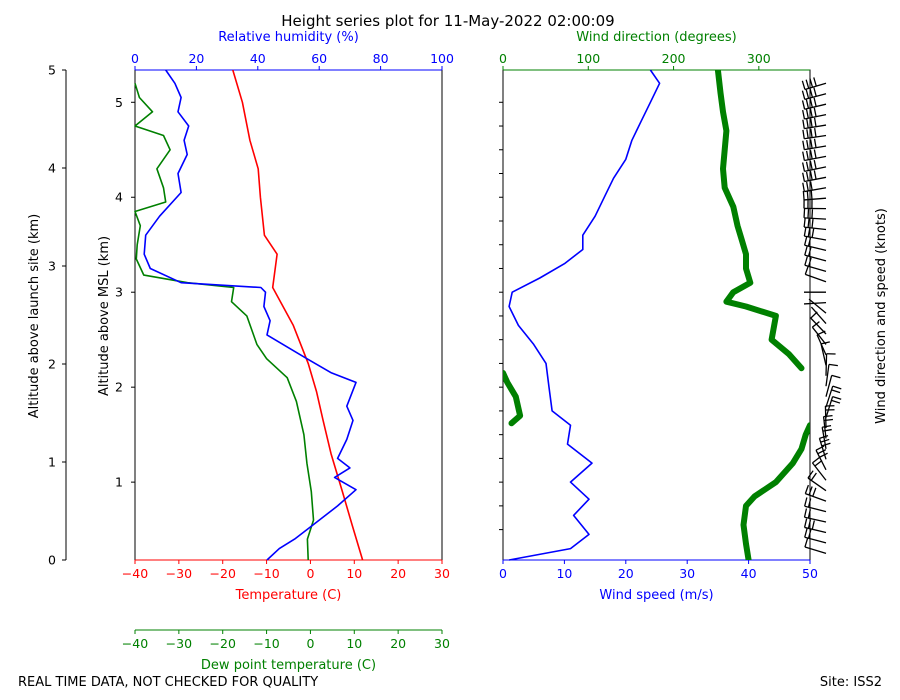 The width and height of the screenshot is (900, 700). Describe the element at coordinates (52, 168) in the screenshot. I see `agl-y-tick-label: 4` at that location.